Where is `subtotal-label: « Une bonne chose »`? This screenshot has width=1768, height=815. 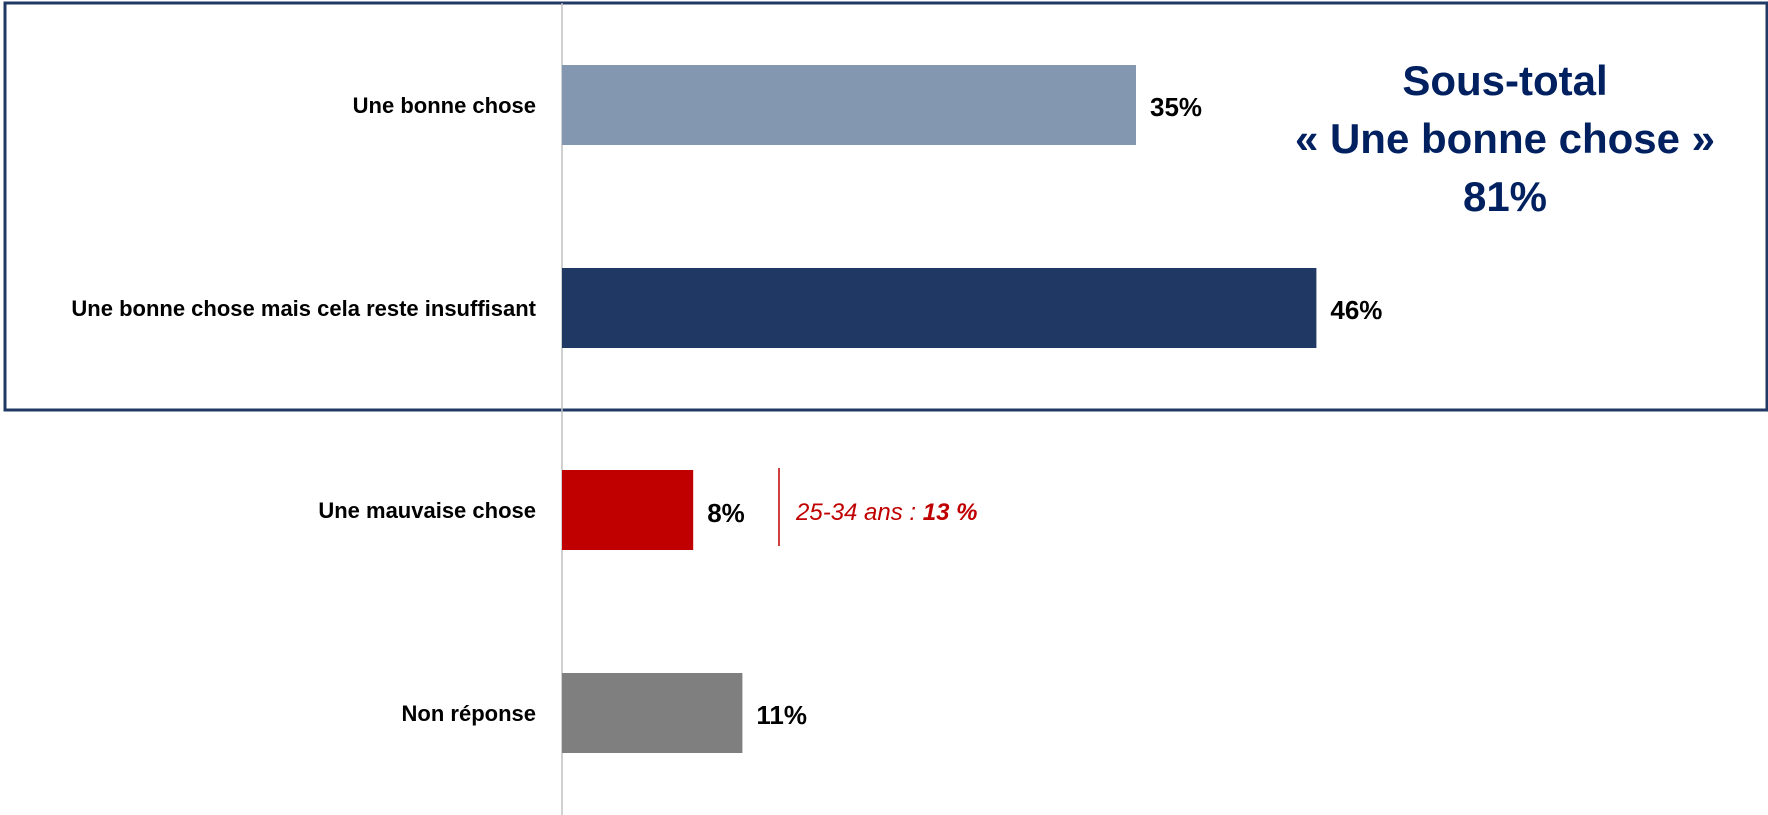
subtotal-label: « Une bonne chose » is located at coordinates (1505, 138).